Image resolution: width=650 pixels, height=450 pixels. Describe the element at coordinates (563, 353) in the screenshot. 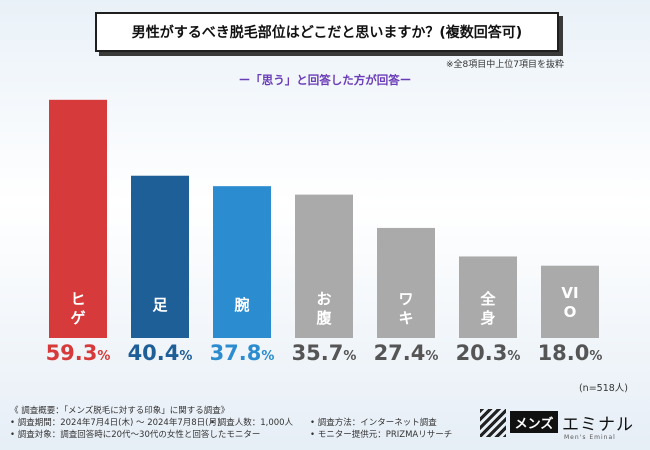

I see `value-number: 18.0` at that location.